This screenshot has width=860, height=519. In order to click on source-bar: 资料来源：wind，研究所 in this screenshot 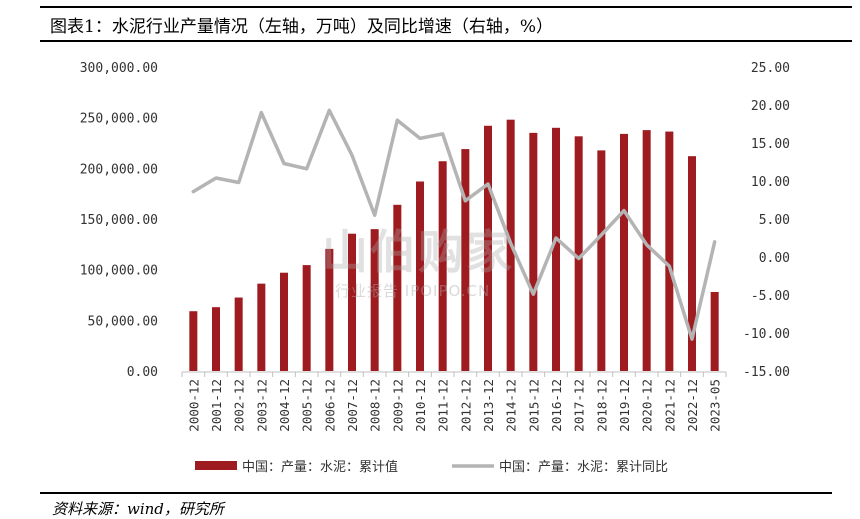, I will do `click(436, 493)`.